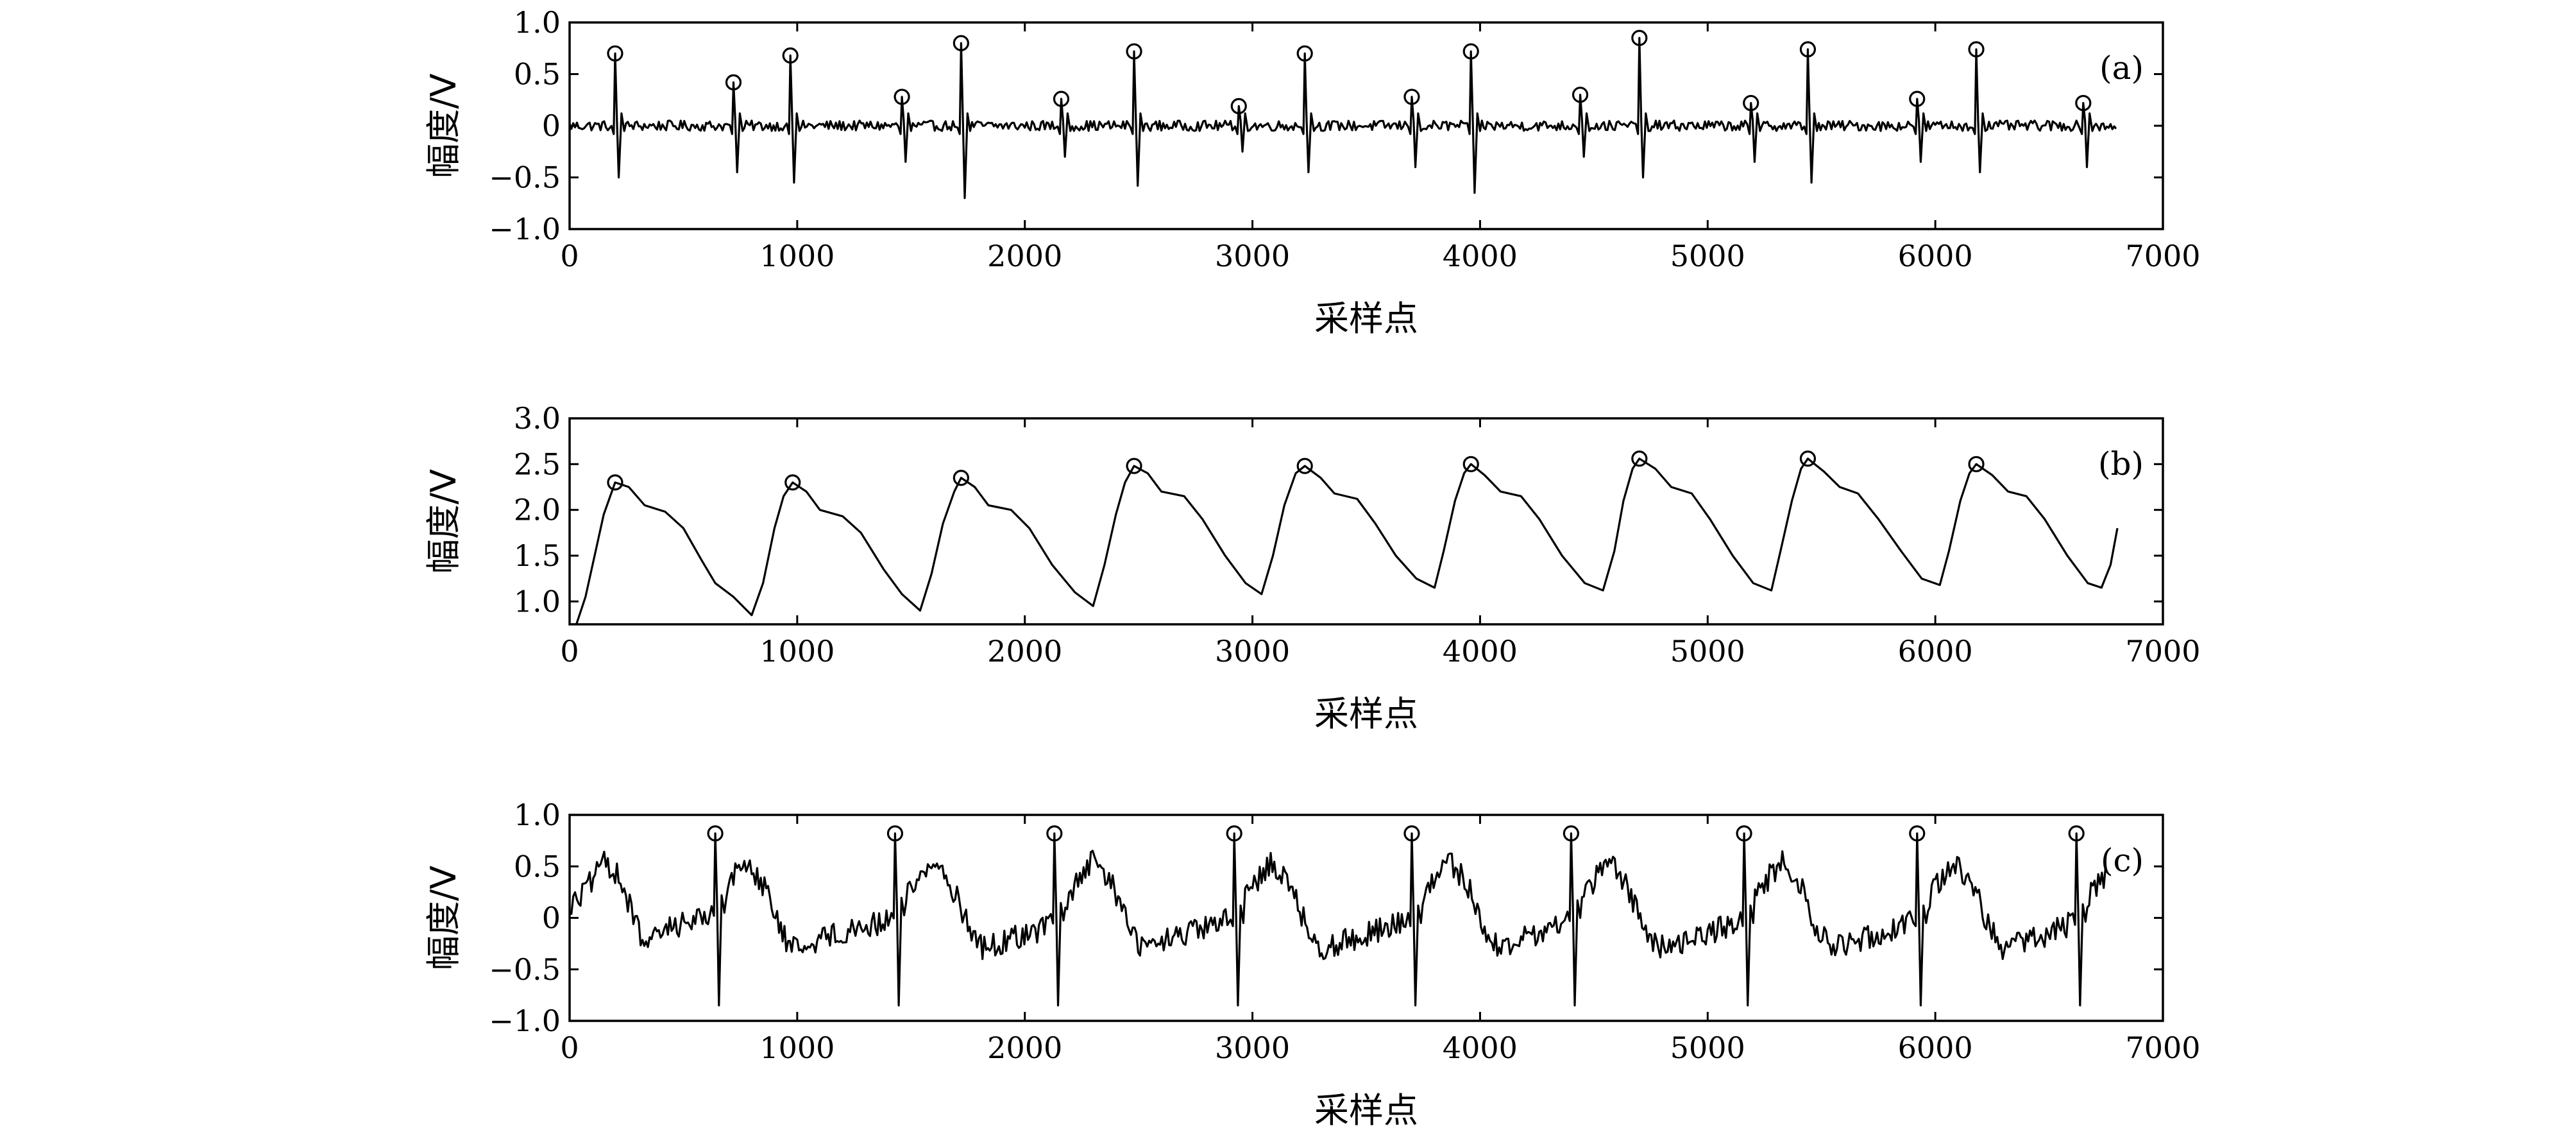 Image resolution: width=2576 pixels, height=1137 pixels. I want to click on plot-frame, so click(1366, 521).